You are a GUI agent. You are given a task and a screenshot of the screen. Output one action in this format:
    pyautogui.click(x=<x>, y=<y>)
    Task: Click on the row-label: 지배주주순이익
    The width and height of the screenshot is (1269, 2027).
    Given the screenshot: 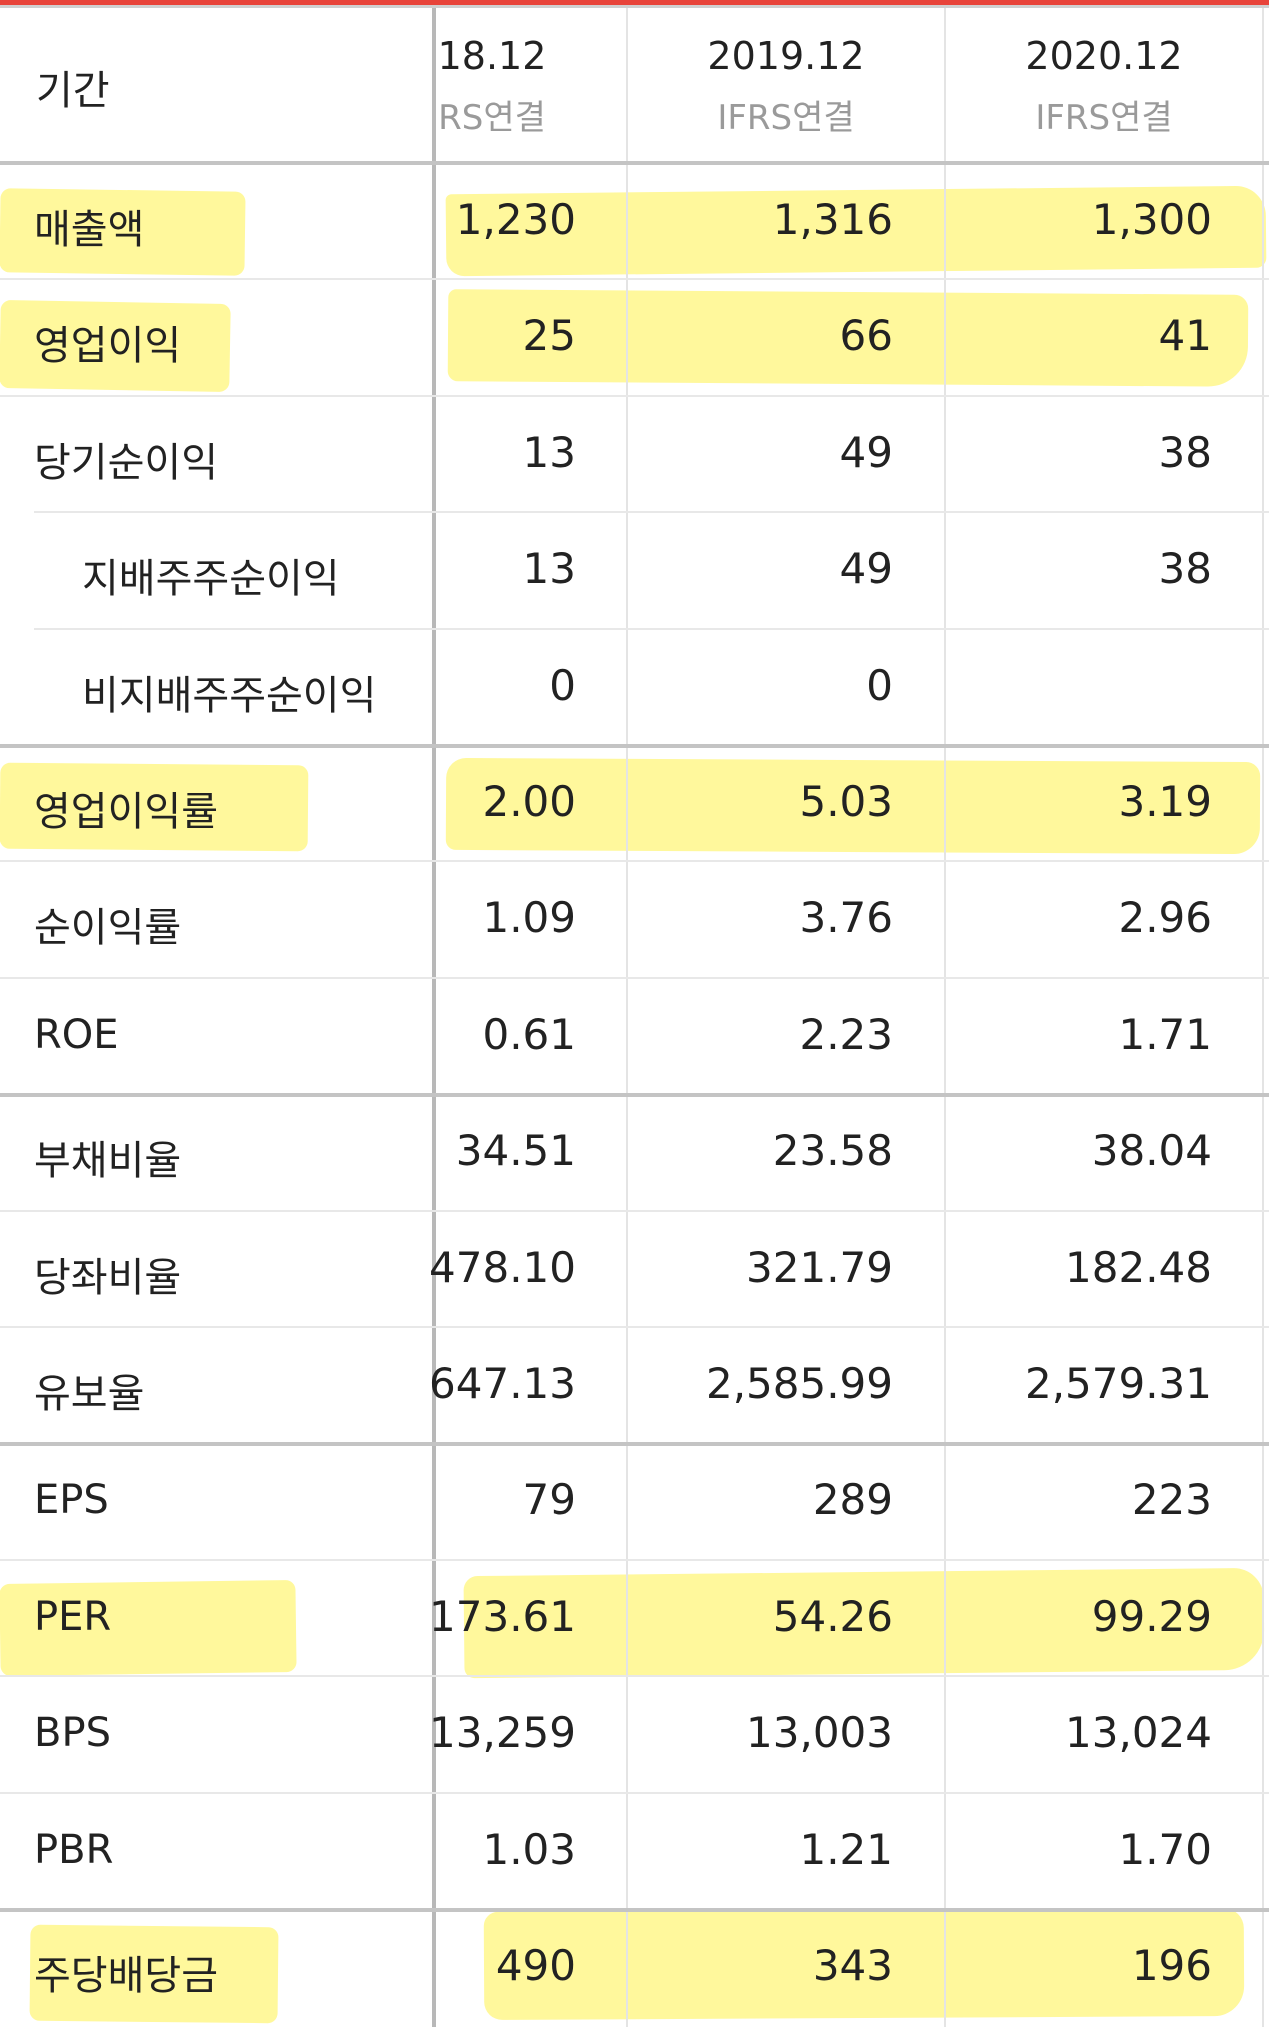 What is the action you would take?
    pyautogui.click(x=211, y=579)
    